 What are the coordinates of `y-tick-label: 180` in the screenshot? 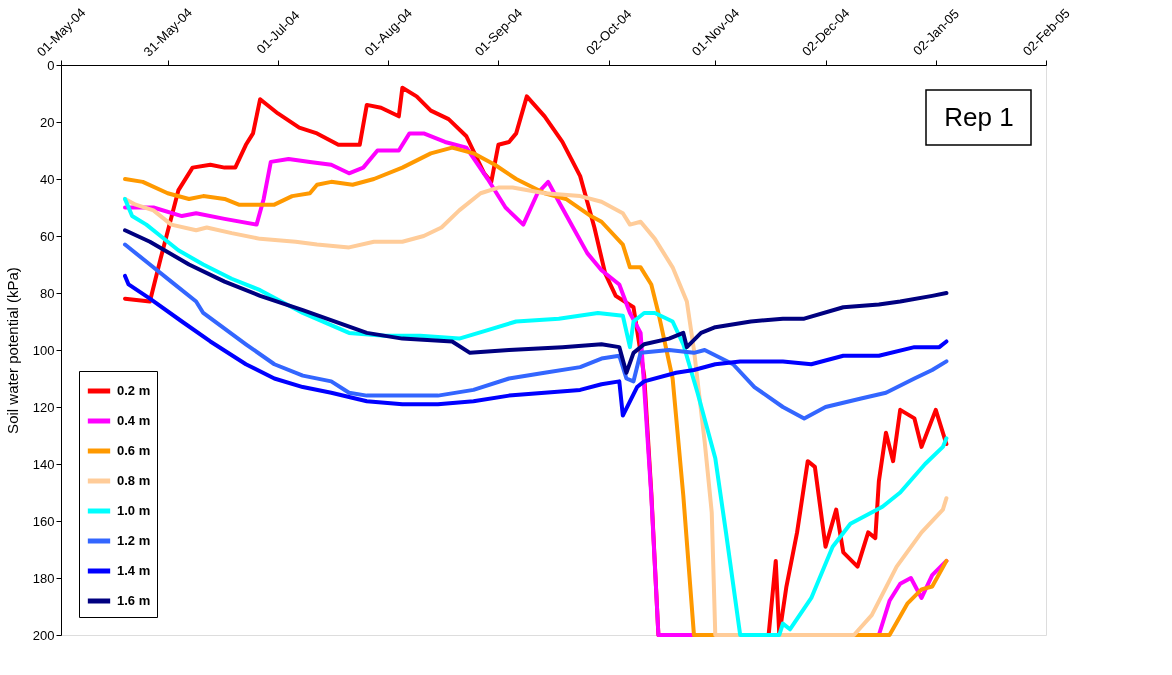 It's located at (43, 578).